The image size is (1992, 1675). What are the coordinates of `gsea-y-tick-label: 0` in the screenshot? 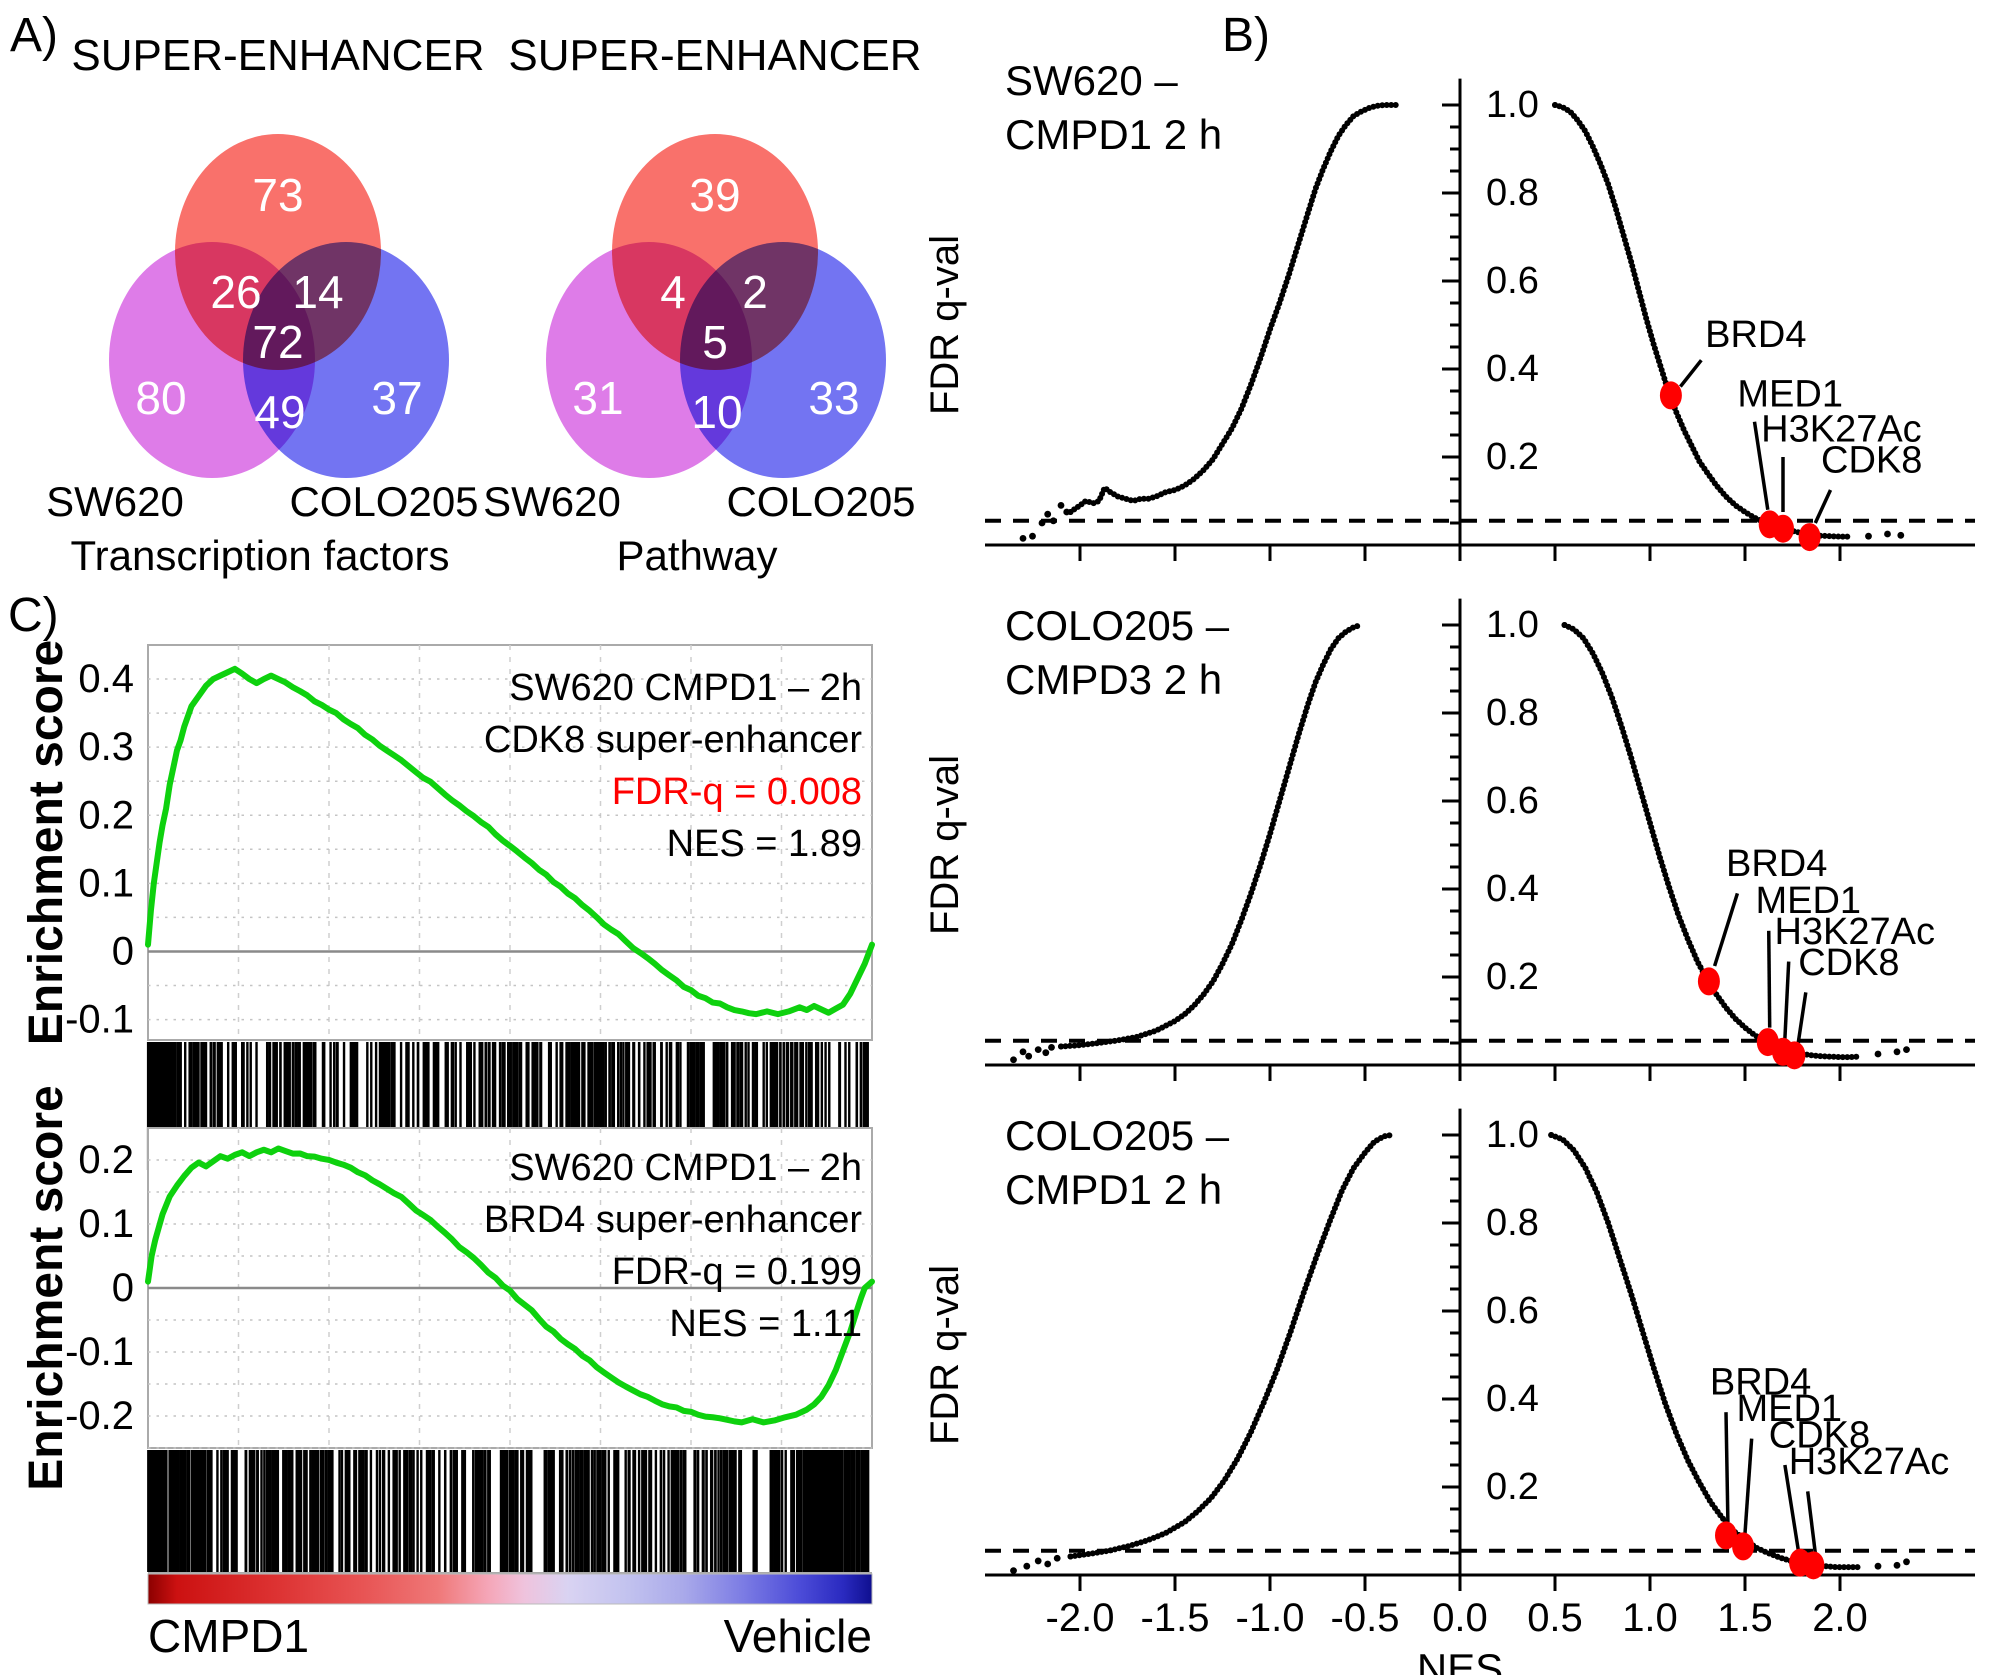 It's located at (123, 1288).